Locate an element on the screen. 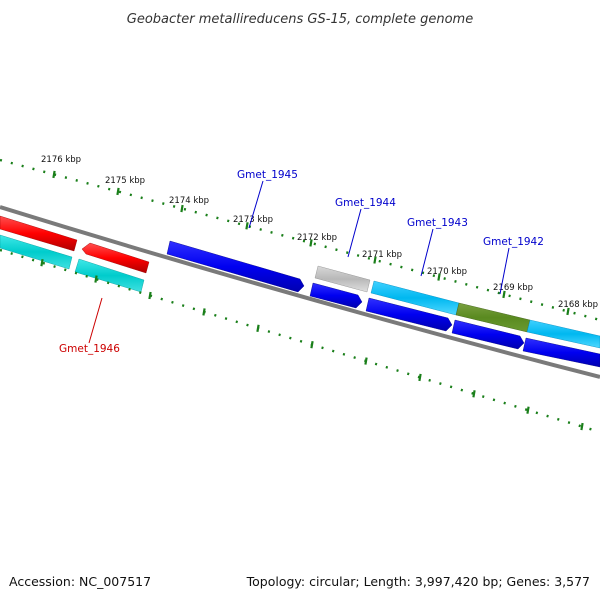 Image resolution: width=600 pixels, height=600 pixels. gene-label-1944: Gmet_1944 is located at coordinates (365, 203).